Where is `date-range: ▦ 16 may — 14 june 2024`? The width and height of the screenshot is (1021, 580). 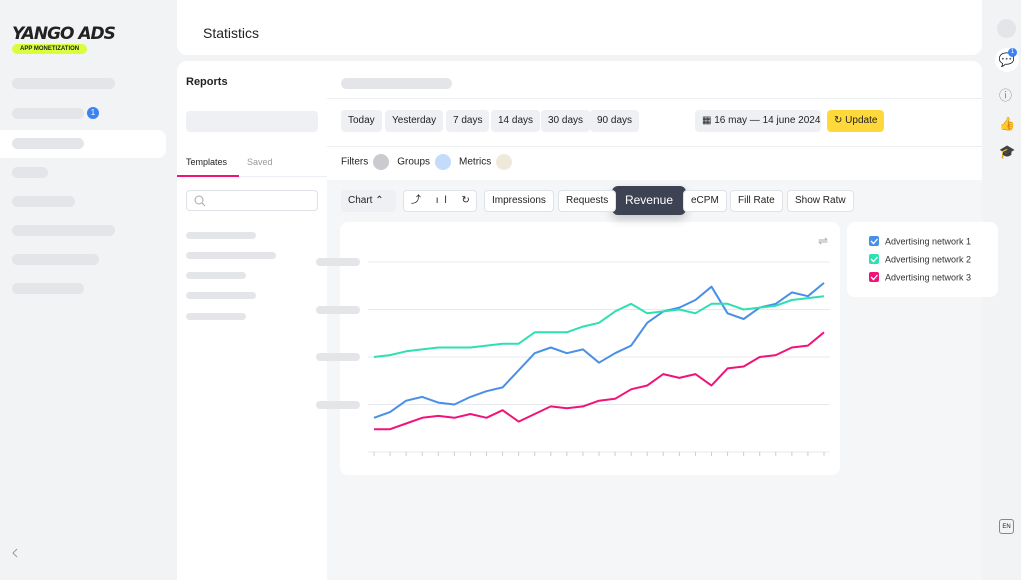
date-range: ▦ 16 may — 14 june 2024 is located at coordinates (758, 121).